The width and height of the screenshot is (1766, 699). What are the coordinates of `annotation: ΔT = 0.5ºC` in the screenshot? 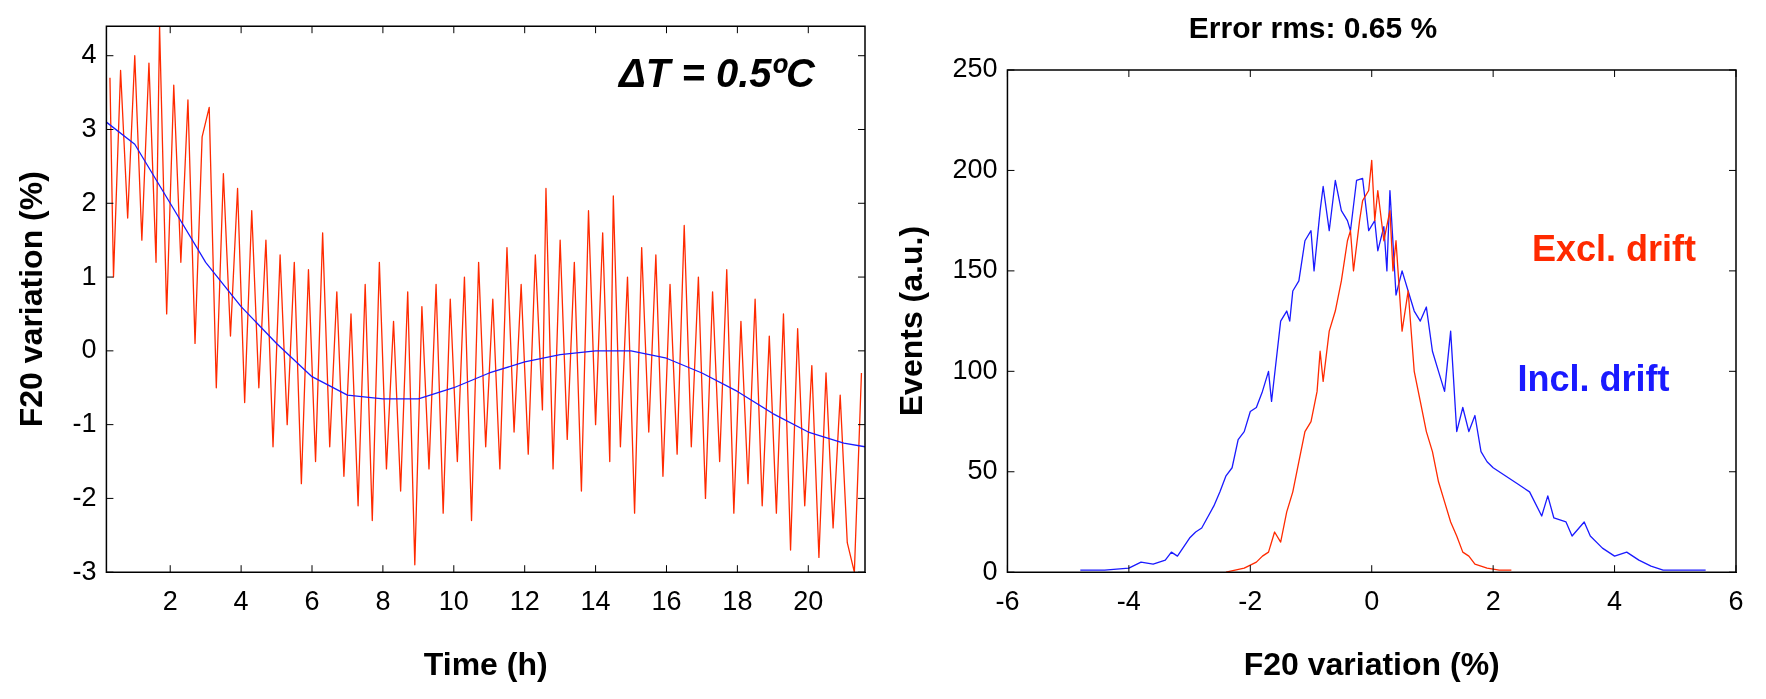 It's located at (717, 73).